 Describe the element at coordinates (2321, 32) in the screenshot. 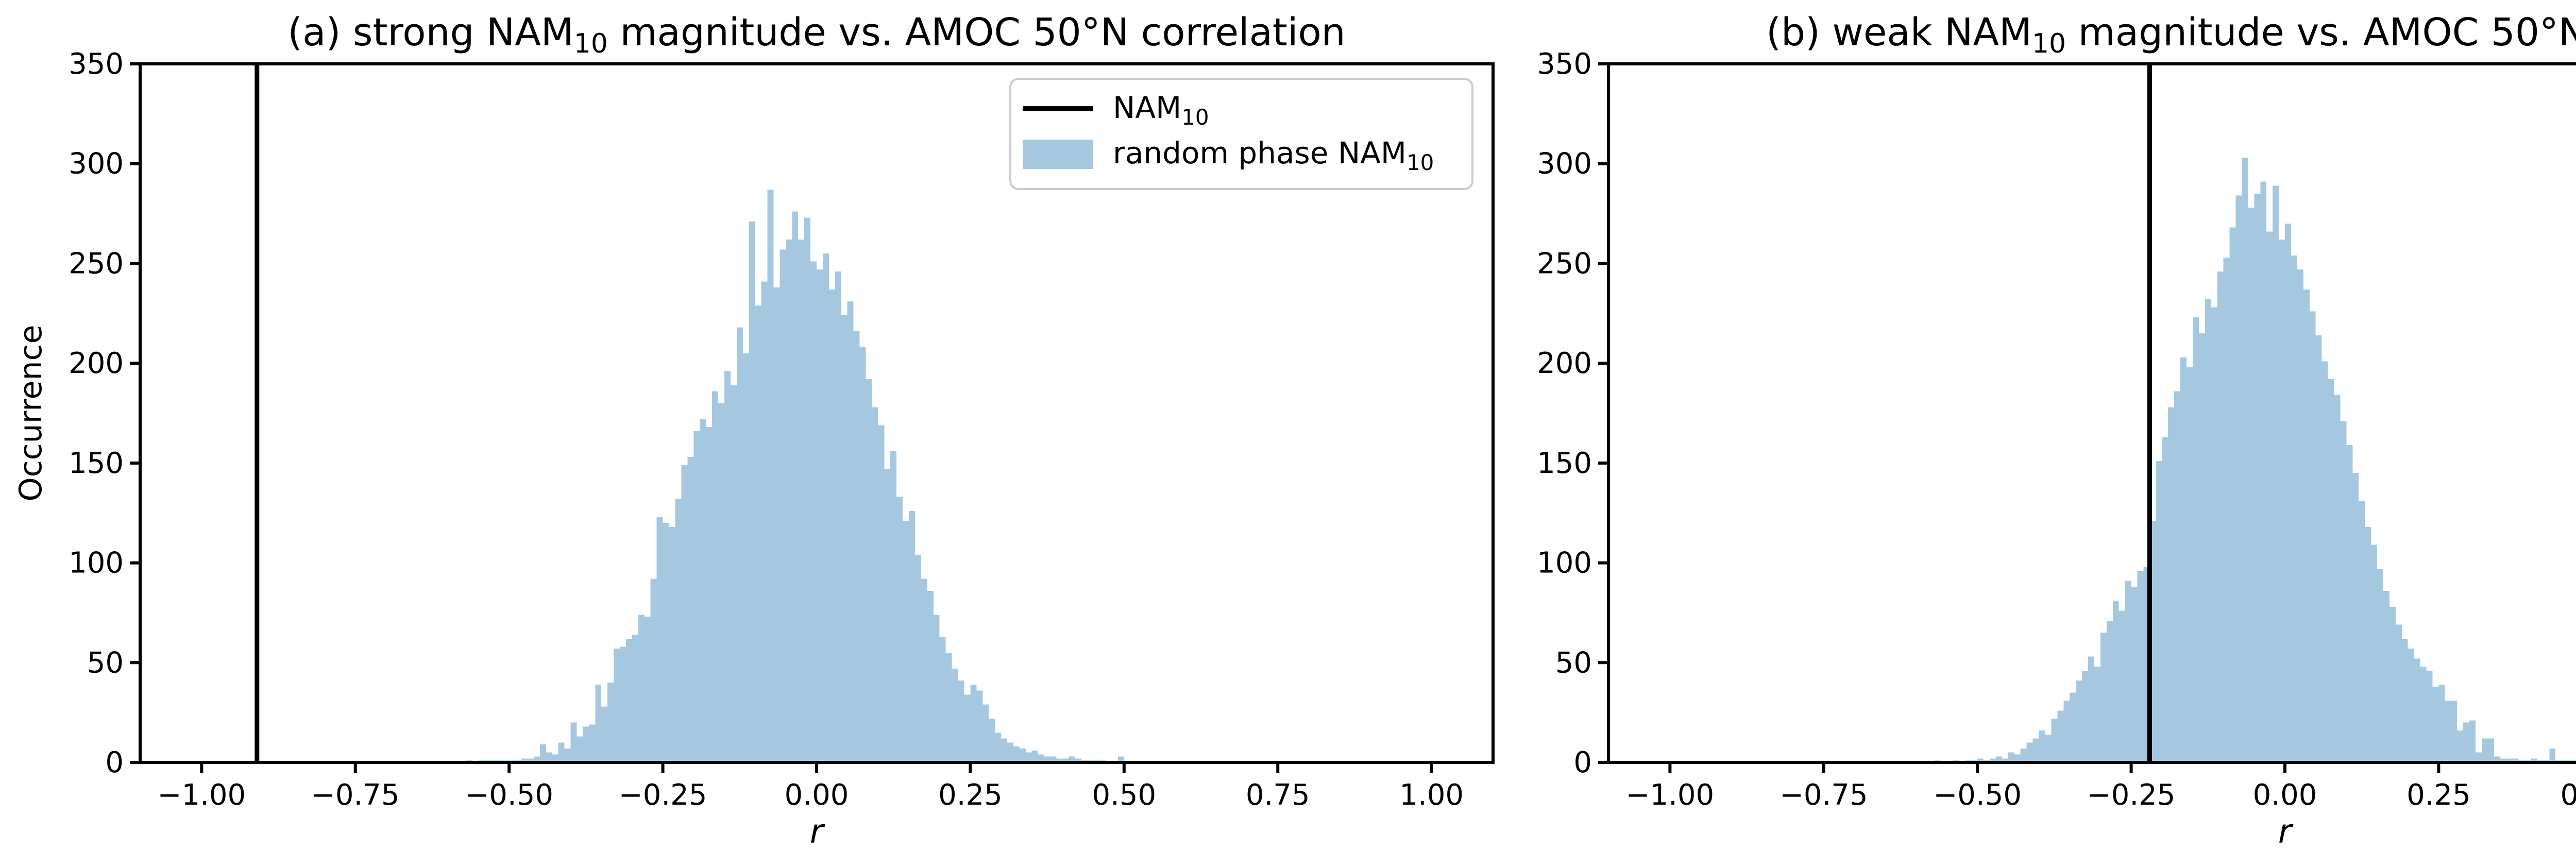

I see `panel-b-title-text-2: magnitude vs. AMOC 50°N correlation` at that location.